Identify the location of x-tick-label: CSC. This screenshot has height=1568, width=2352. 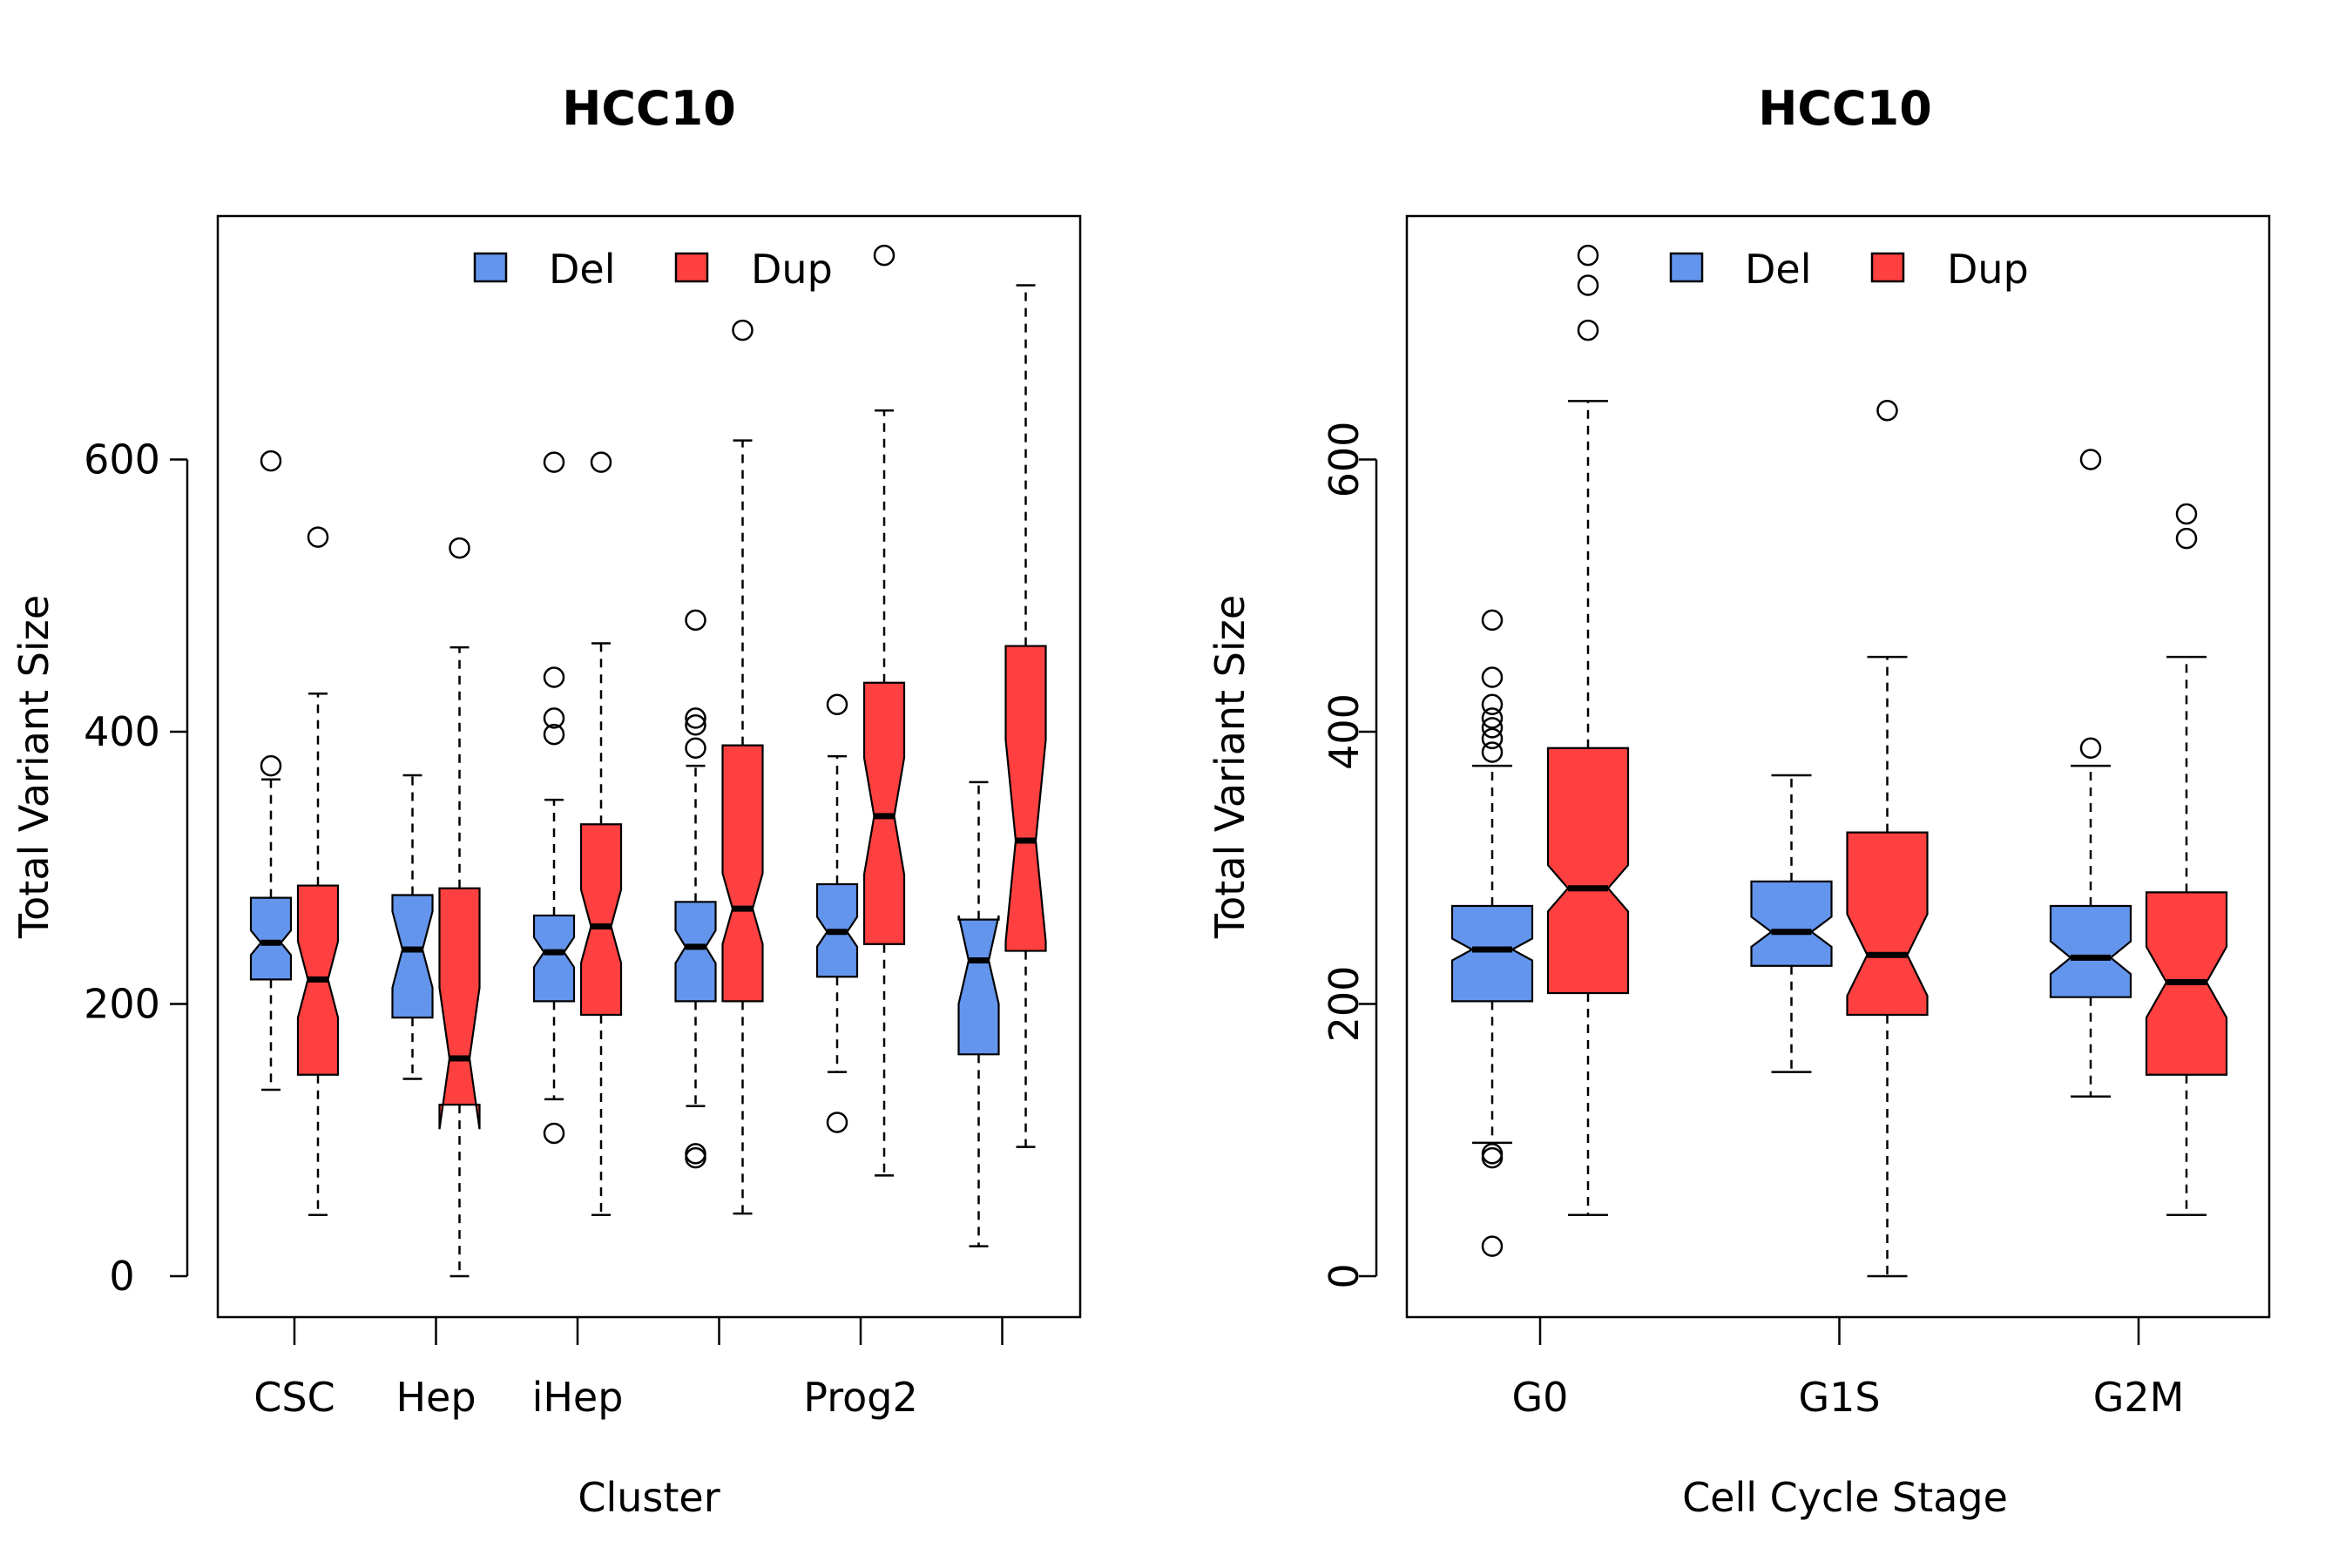
(294, 1398).